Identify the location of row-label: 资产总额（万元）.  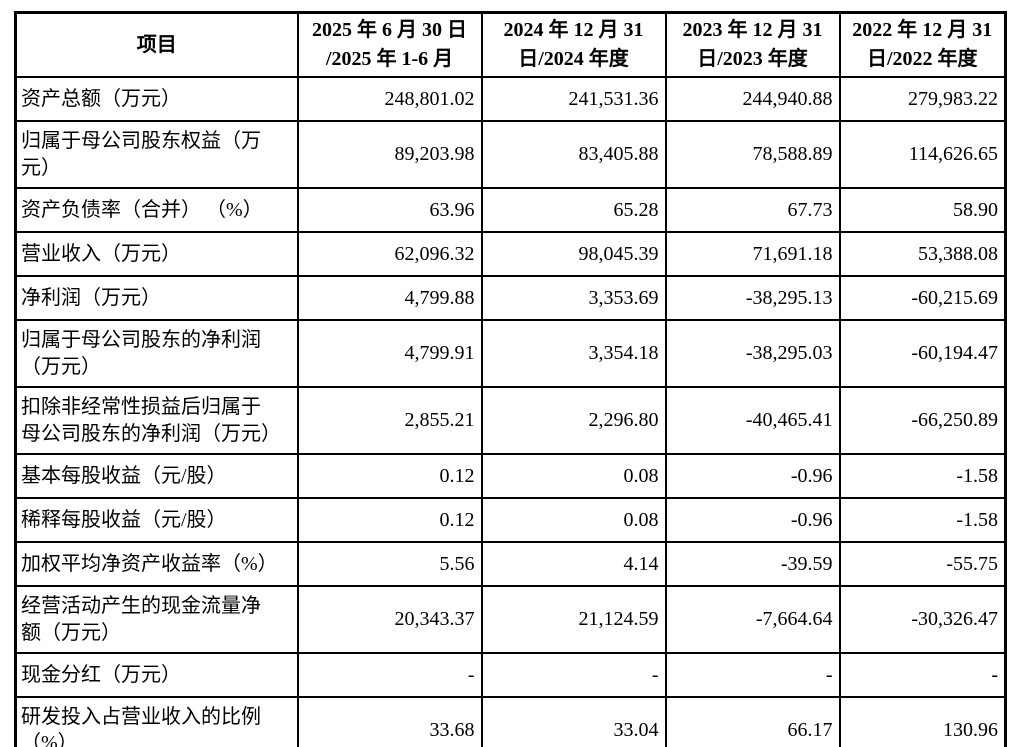
(156, 99).